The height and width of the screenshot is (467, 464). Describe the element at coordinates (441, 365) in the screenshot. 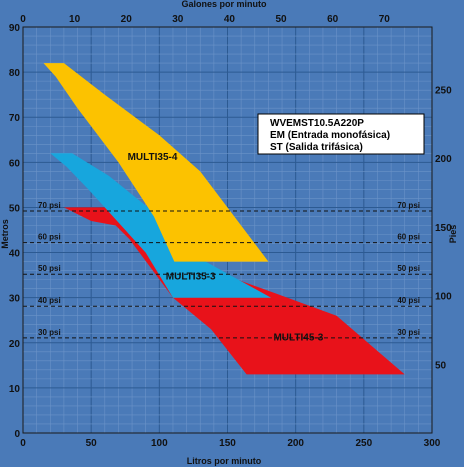

I see `y2-tick-label: 50` at that location.